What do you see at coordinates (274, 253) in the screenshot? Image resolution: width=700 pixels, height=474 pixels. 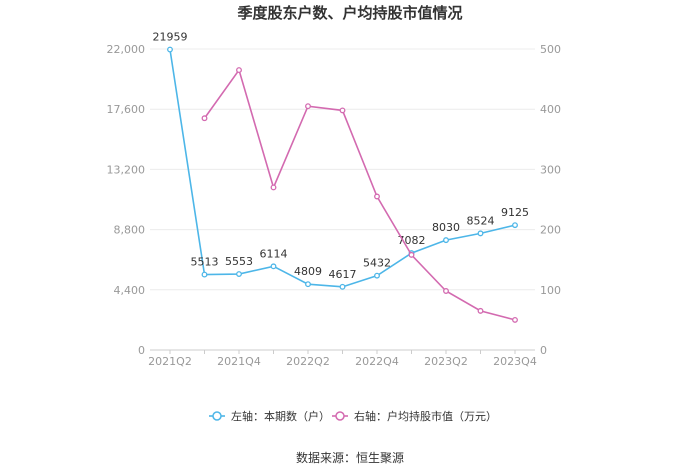 I see `data-label: 6114` at bounding box center [274, 253].